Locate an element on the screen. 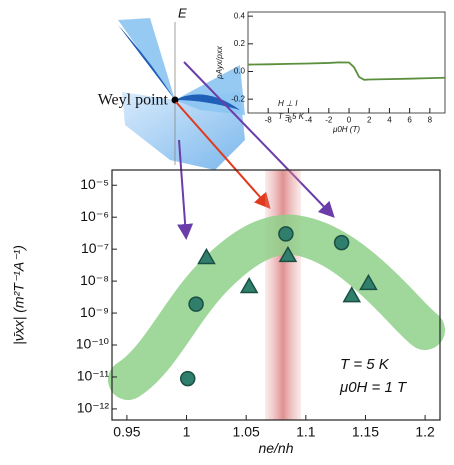 This screenshot has height=465, width=454. y-tick-label: 0.4 is located at coordinates (240, 15).